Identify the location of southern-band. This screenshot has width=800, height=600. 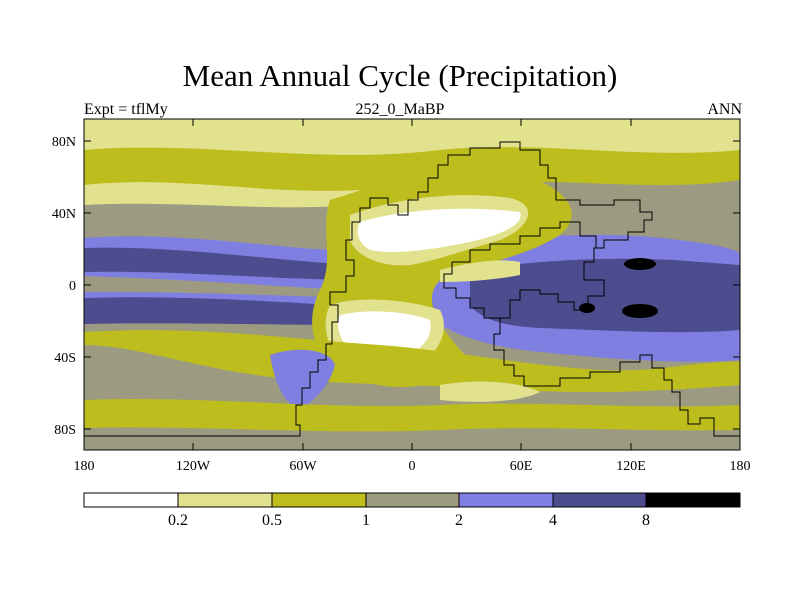
(412, 415).